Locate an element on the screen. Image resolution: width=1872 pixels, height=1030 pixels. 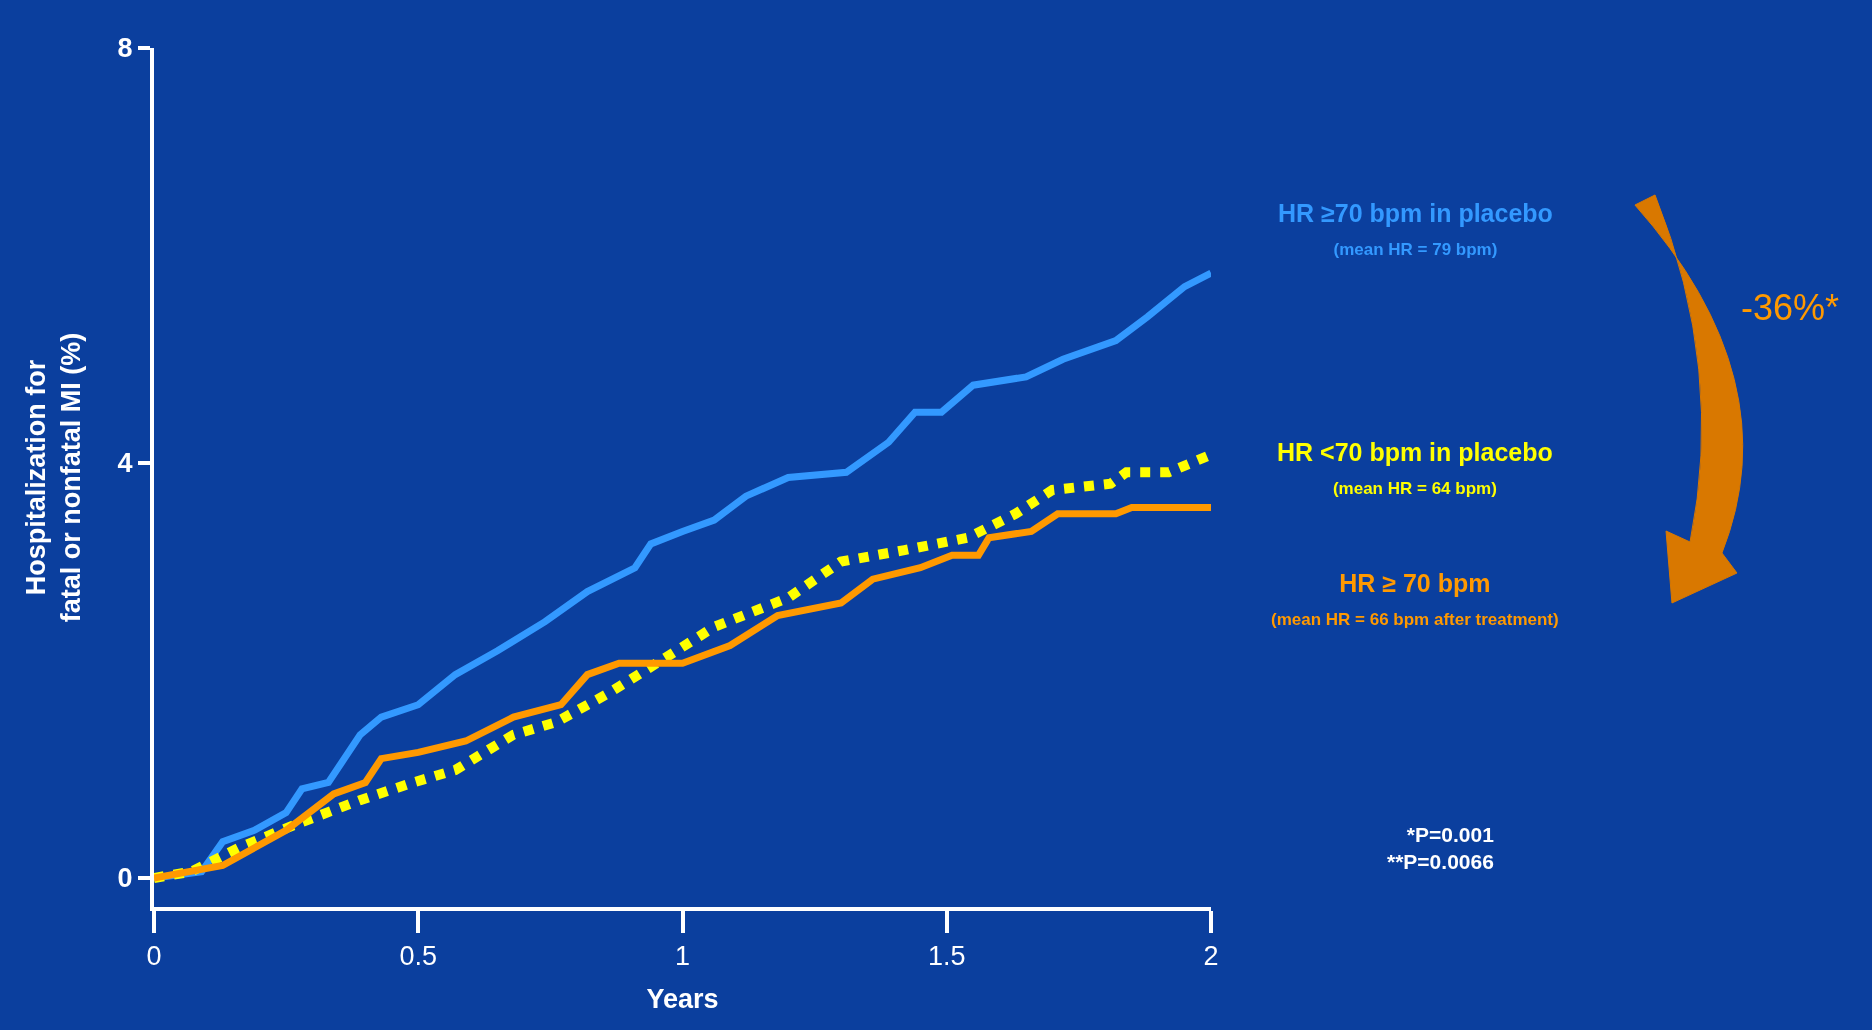
text: HR ≥70 bpm in placebo is located at coordinates (1415, 213).